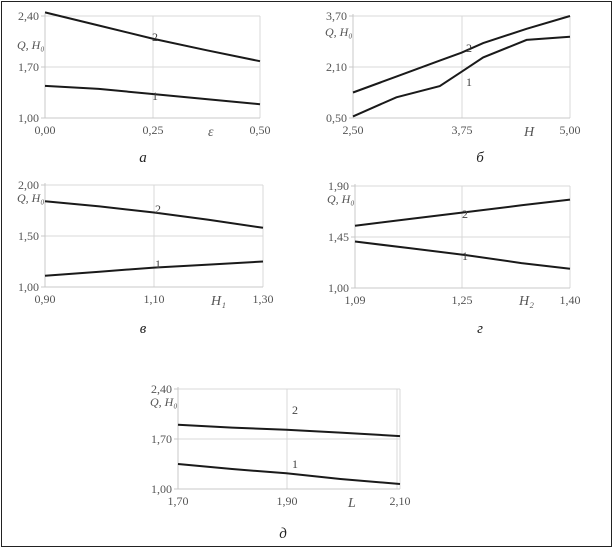  What do you see at coordinates (283, 534) in the screenshot?
I see `panel-caption: д` at bounding box center [283, 534].